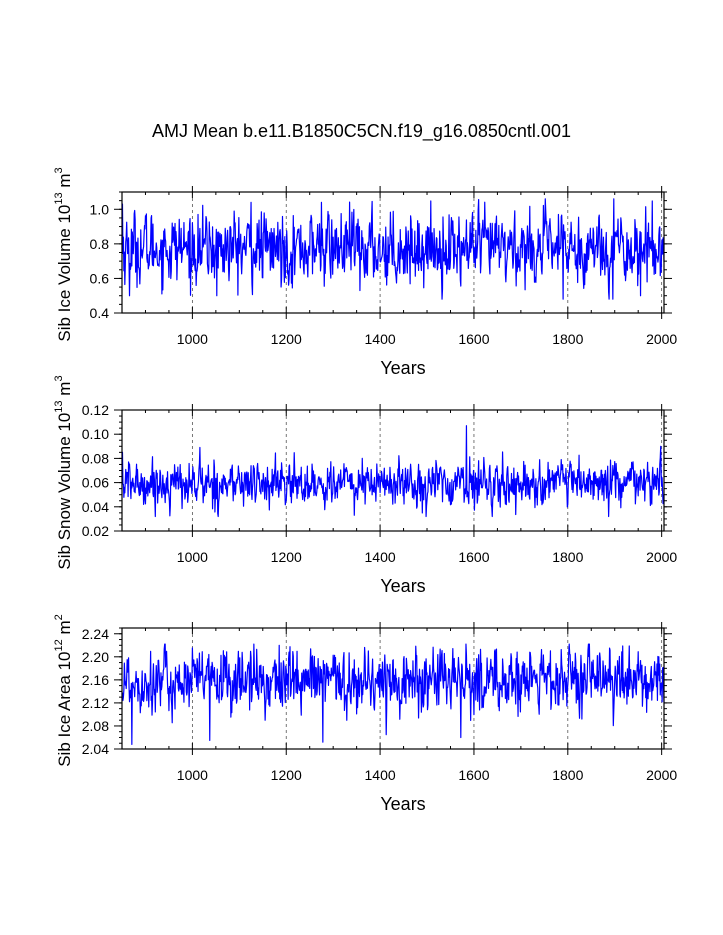  What do you see at coordinates (95, 434) in the screenshot?
I see `y-tick-label: 0.10` at bounding box center [95, 434].